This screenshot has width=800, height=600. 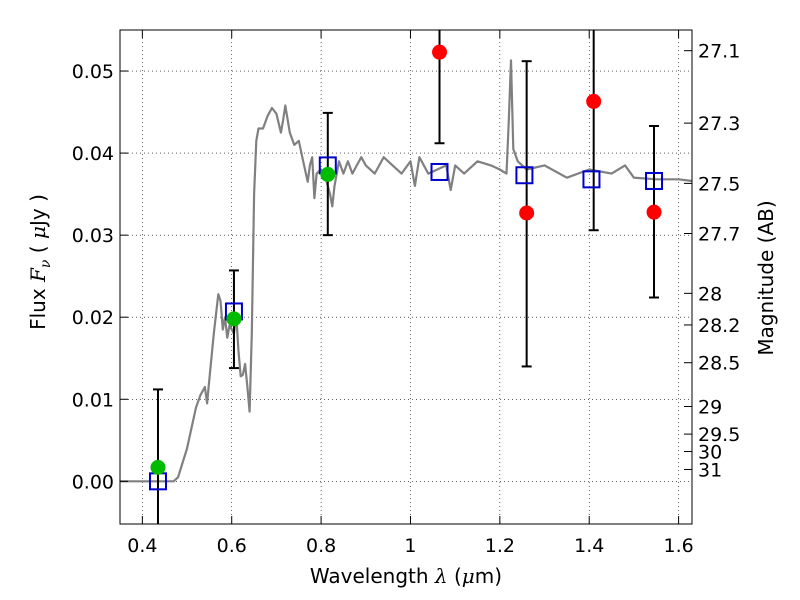 I want to click on x-axis-label-symbol: λ, so click(x=441, y=576).